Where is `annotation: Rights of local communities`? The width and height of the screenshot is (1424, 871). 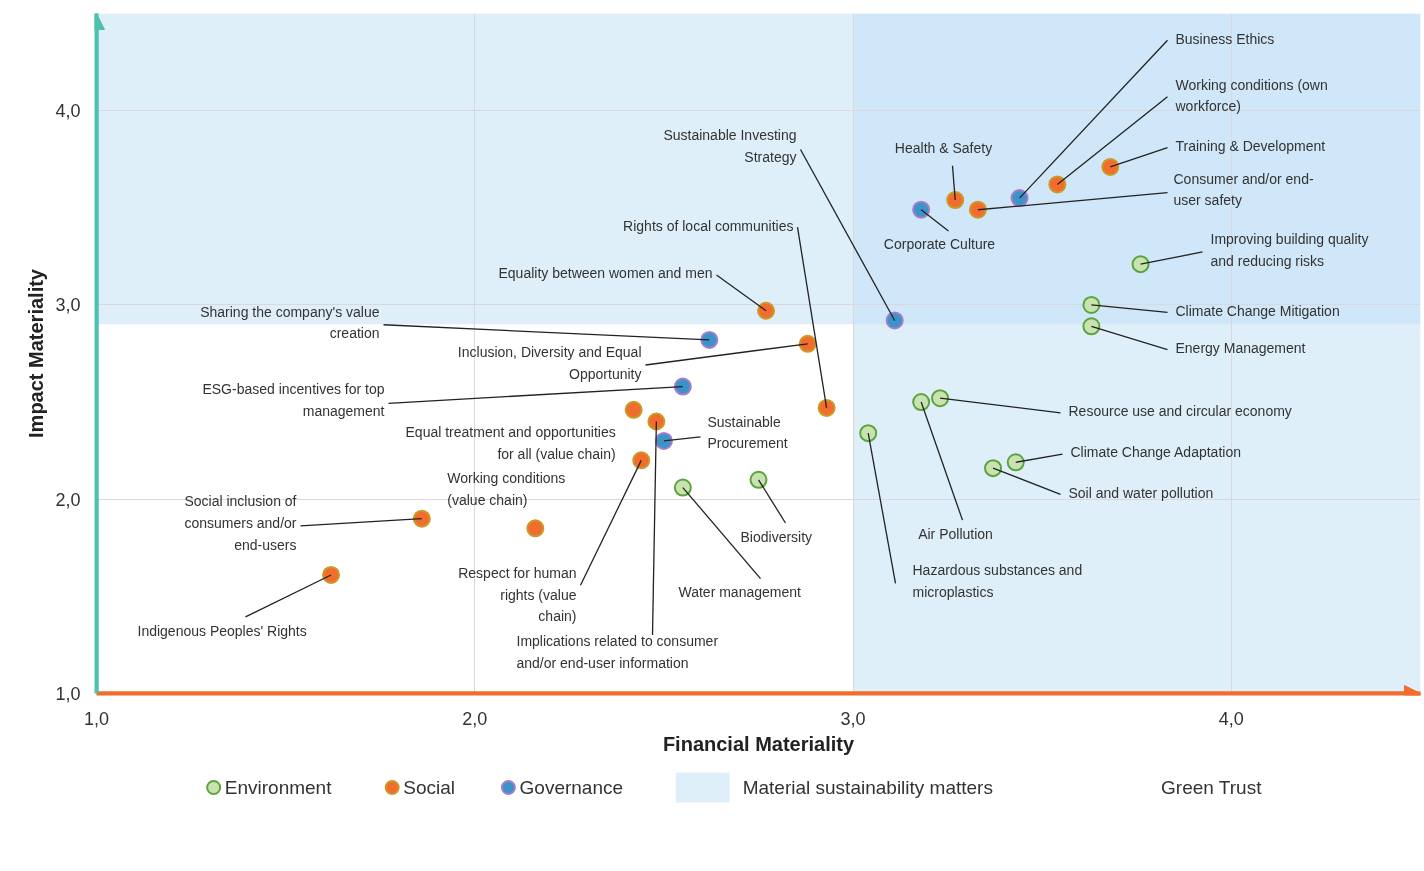 annotation: Rights of local communities is located at coordinates (708, 225).